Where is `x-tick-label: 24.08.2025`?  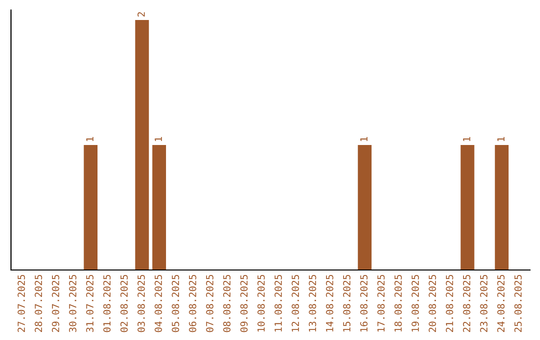 x-tick-label: 24.08.2025 is located at coordinates (501, 303).